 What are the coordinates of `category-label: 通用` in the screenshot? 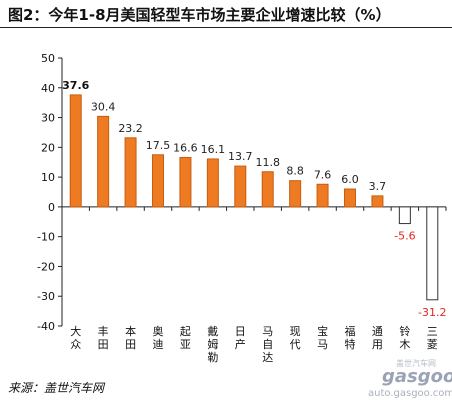 It's located at (377, 338).